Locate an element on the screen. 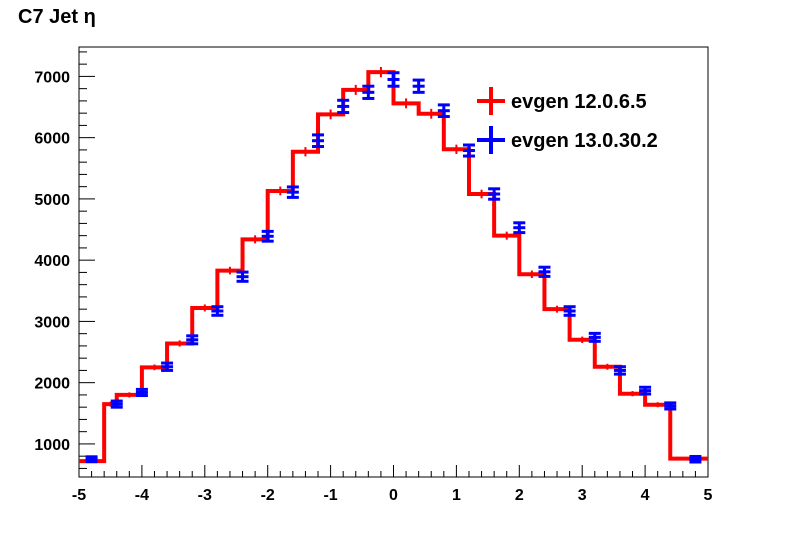 The width and height of the screenshot is (788, 533). x-tick-label: 4 is located at coordinates (645, 495).